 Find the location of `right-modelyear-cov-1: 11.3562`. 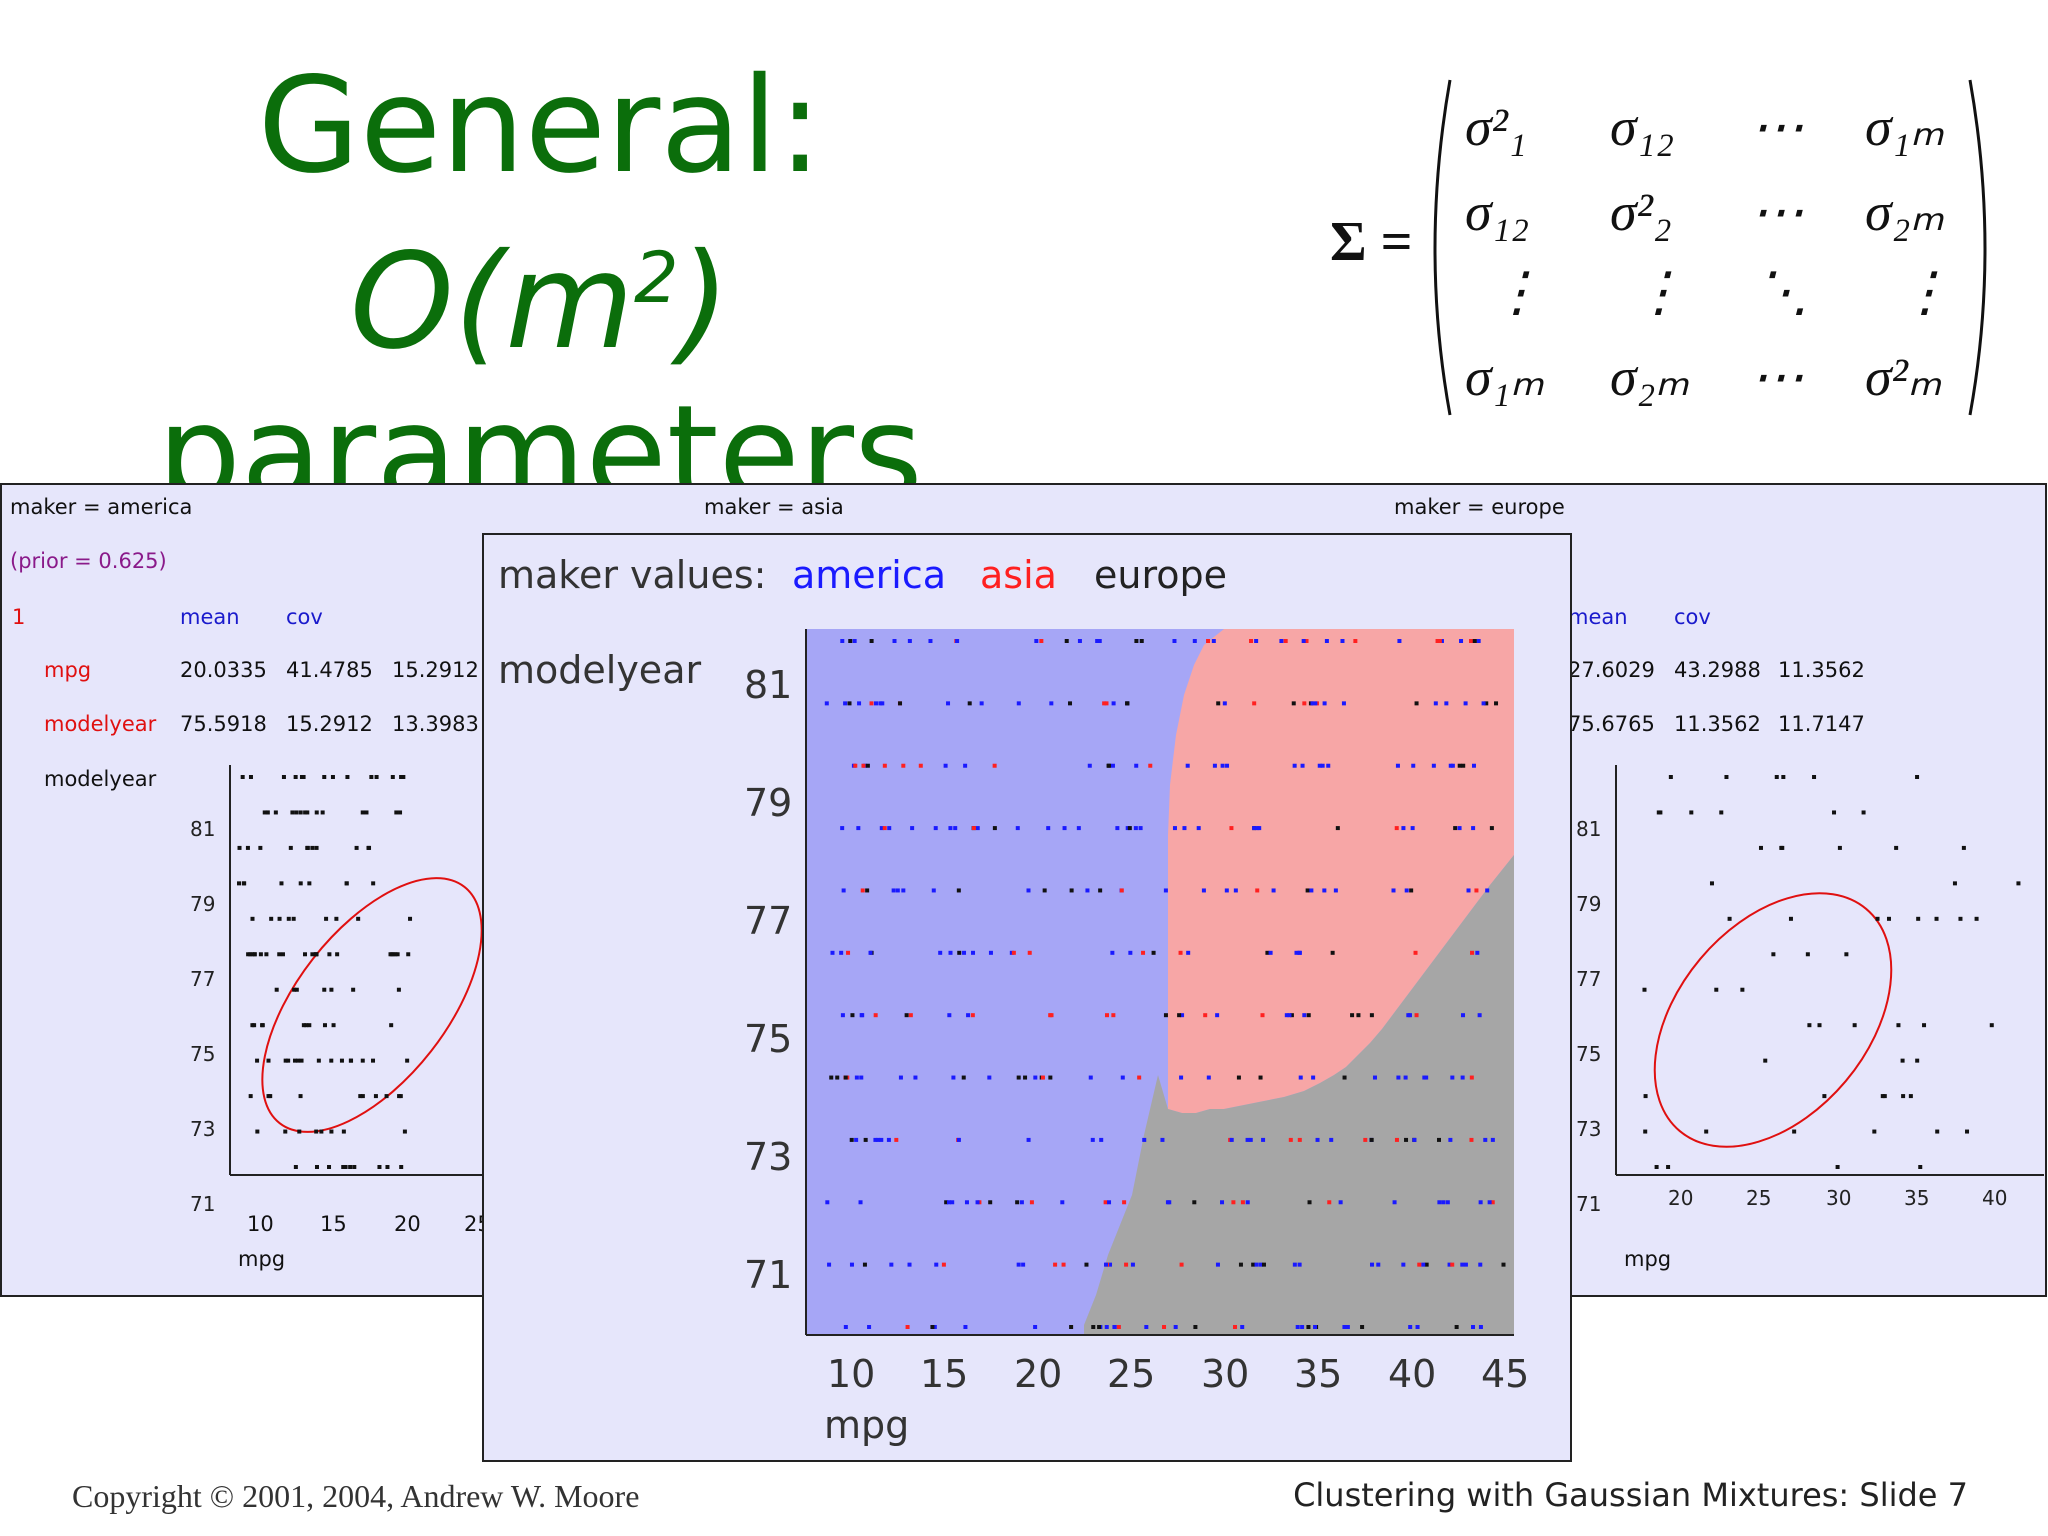

right-modelyear-cov-1: 11.3562 is located at coordinates (1717, 724).